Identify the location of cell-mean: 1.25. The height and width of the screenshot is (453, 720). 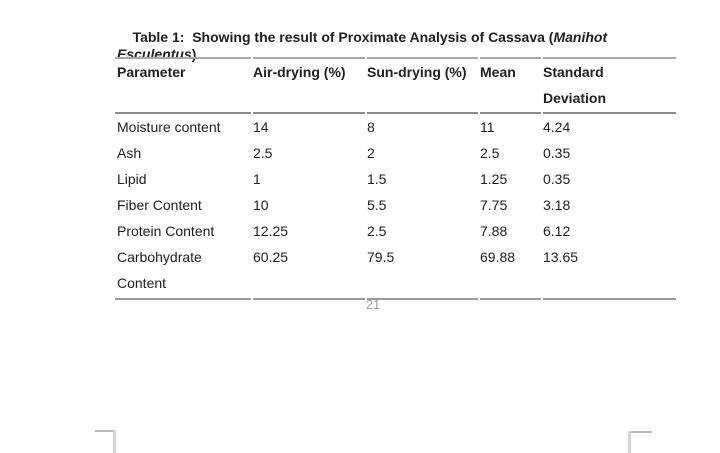
(494, 179).